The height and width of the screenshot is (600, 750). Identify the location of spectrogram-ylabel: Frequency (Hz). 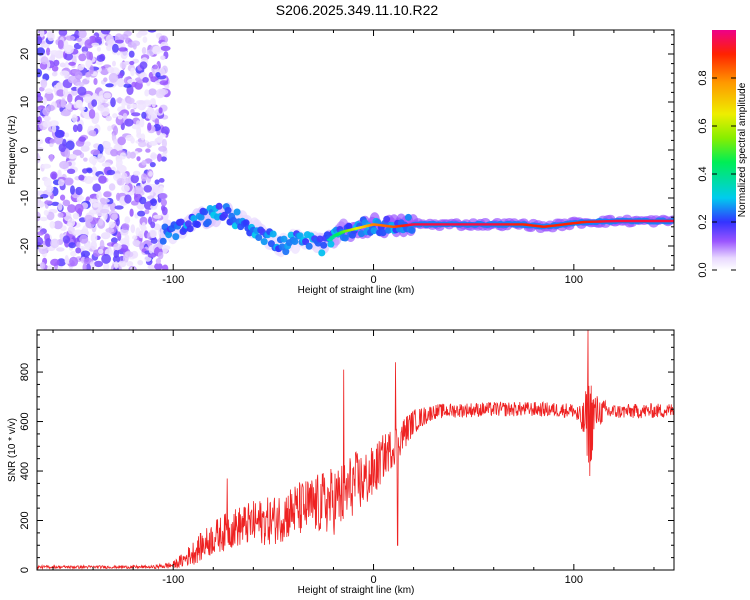
(12, 150).